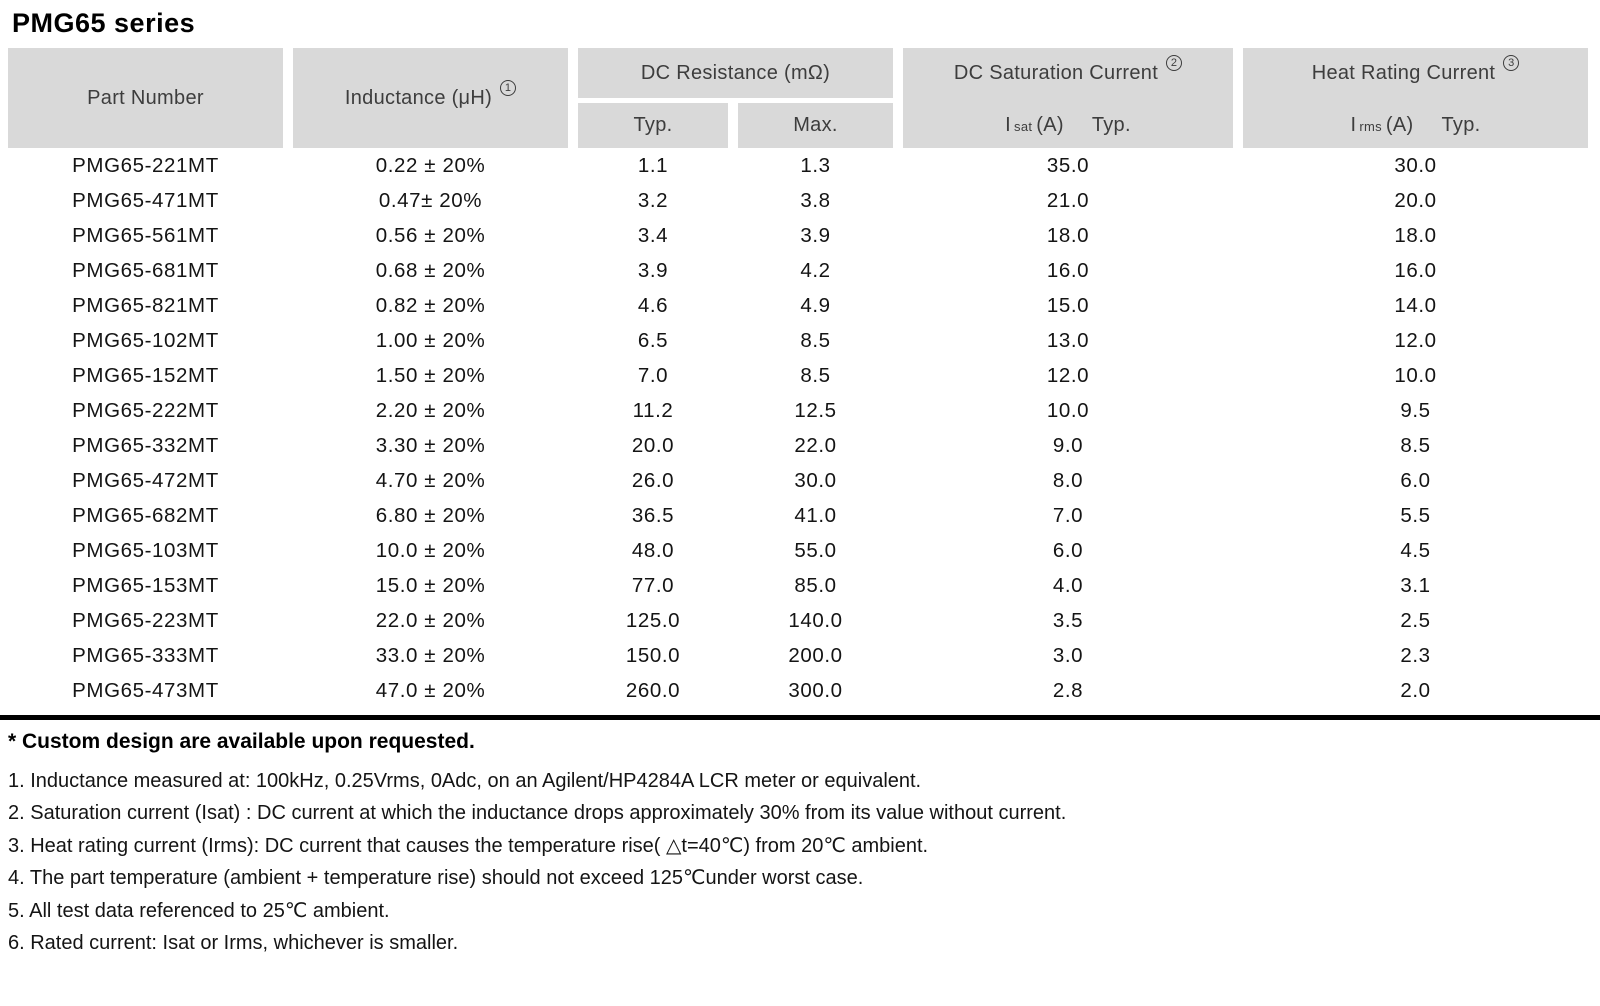 This screenshot has width=1600, height=1006. Describe the element at coordinates (1068, 585) in the screenshot. I see `isat-cell: 4.0` at that location.